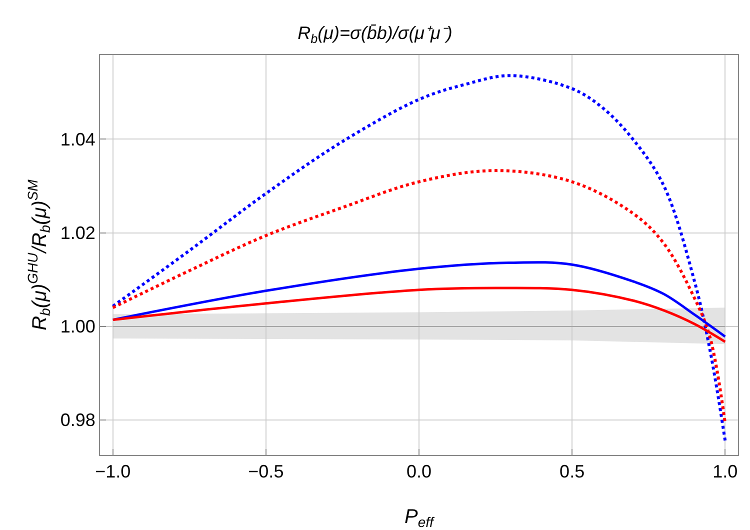 This screenshot has height=530, width=750. I want to click on y-tick-label: 1.00, so click(78, 326).